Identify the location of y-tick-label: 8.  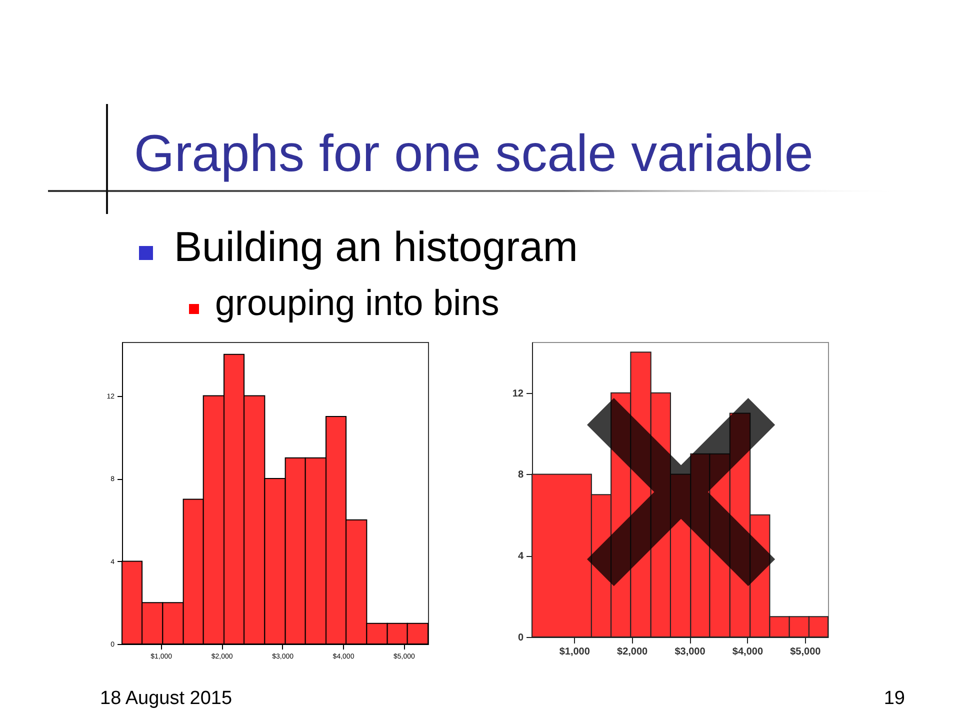
(521, 474).